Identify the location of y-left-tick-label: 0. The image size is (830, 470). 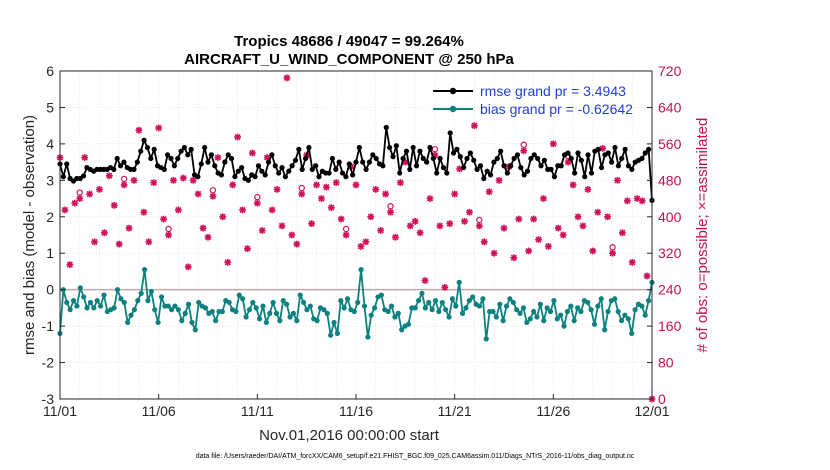
(50, 290).